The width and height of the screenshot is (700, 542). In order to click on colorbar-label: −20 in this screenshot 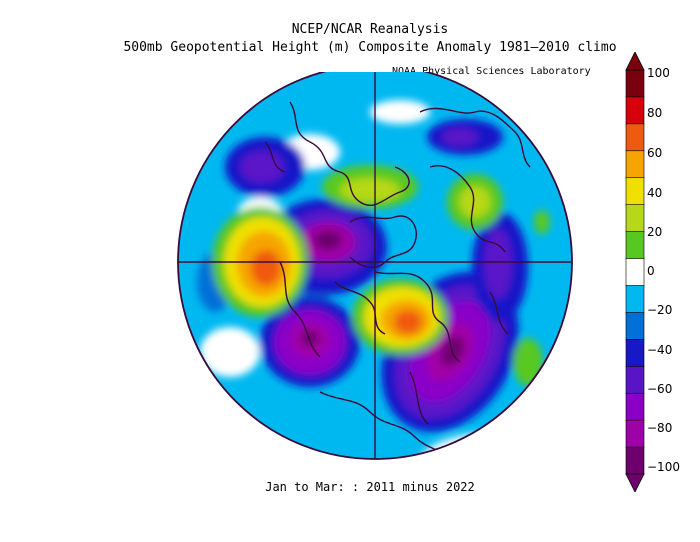, I will do `click(660, 310)`.